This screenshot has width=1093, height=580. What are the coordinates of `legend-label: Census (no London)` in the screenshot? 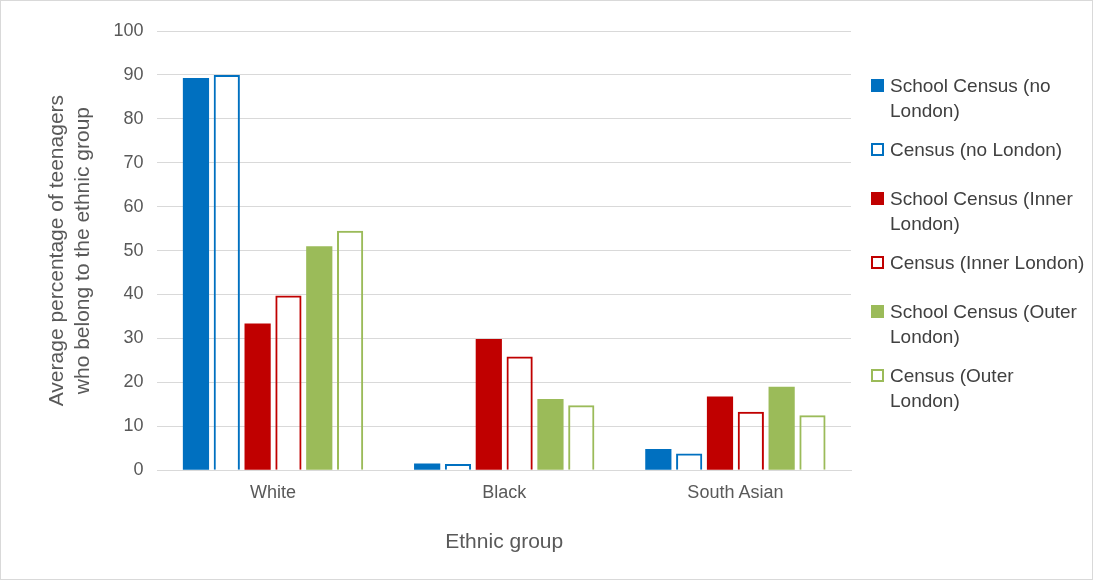 It's located at (976, 150).